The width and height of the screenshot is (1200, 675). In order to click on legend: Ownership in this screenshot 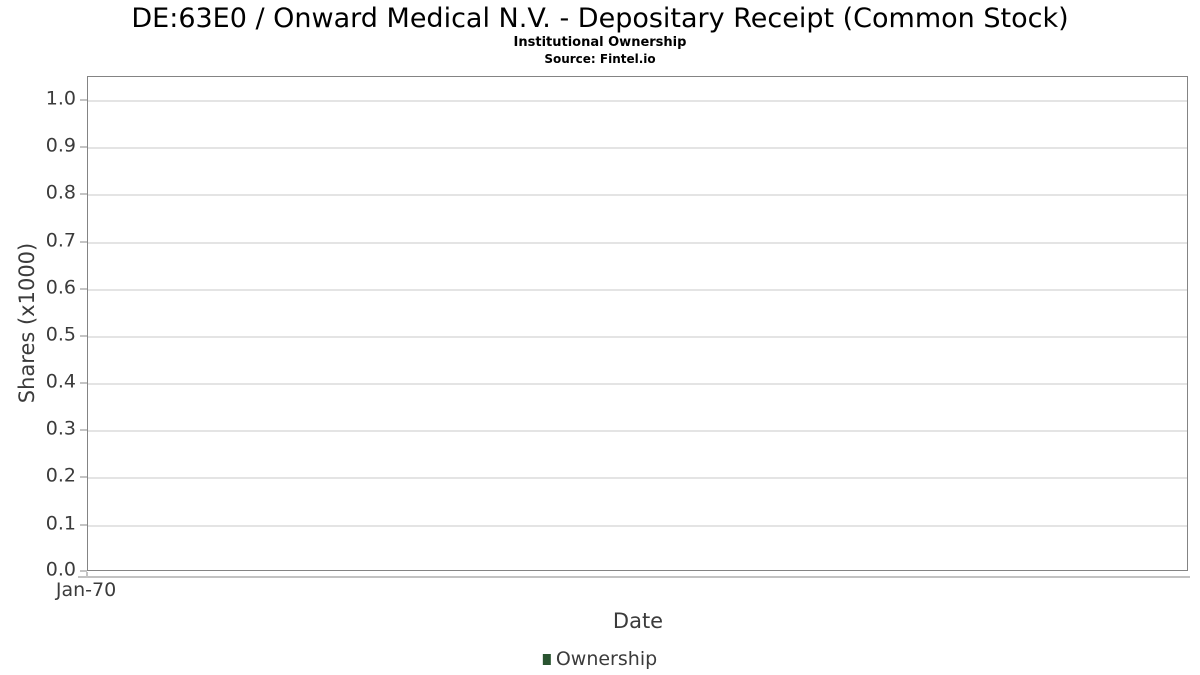, I will do `click(600, 659)`.